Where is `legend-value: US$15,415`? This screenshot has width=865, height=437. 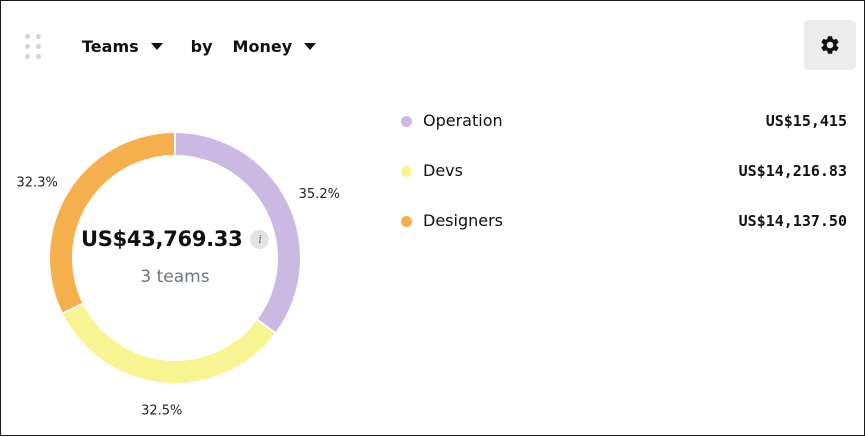
legend-value: US$15,415 is located at coordinates (806, 121).